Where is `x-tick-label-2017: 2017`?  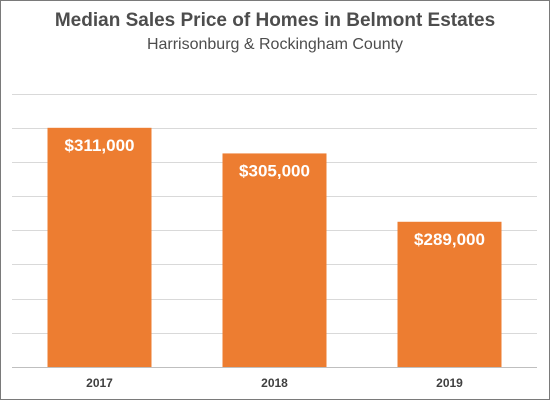
x-tick-label-2017: 2017 is located at coordinates (99, 383).